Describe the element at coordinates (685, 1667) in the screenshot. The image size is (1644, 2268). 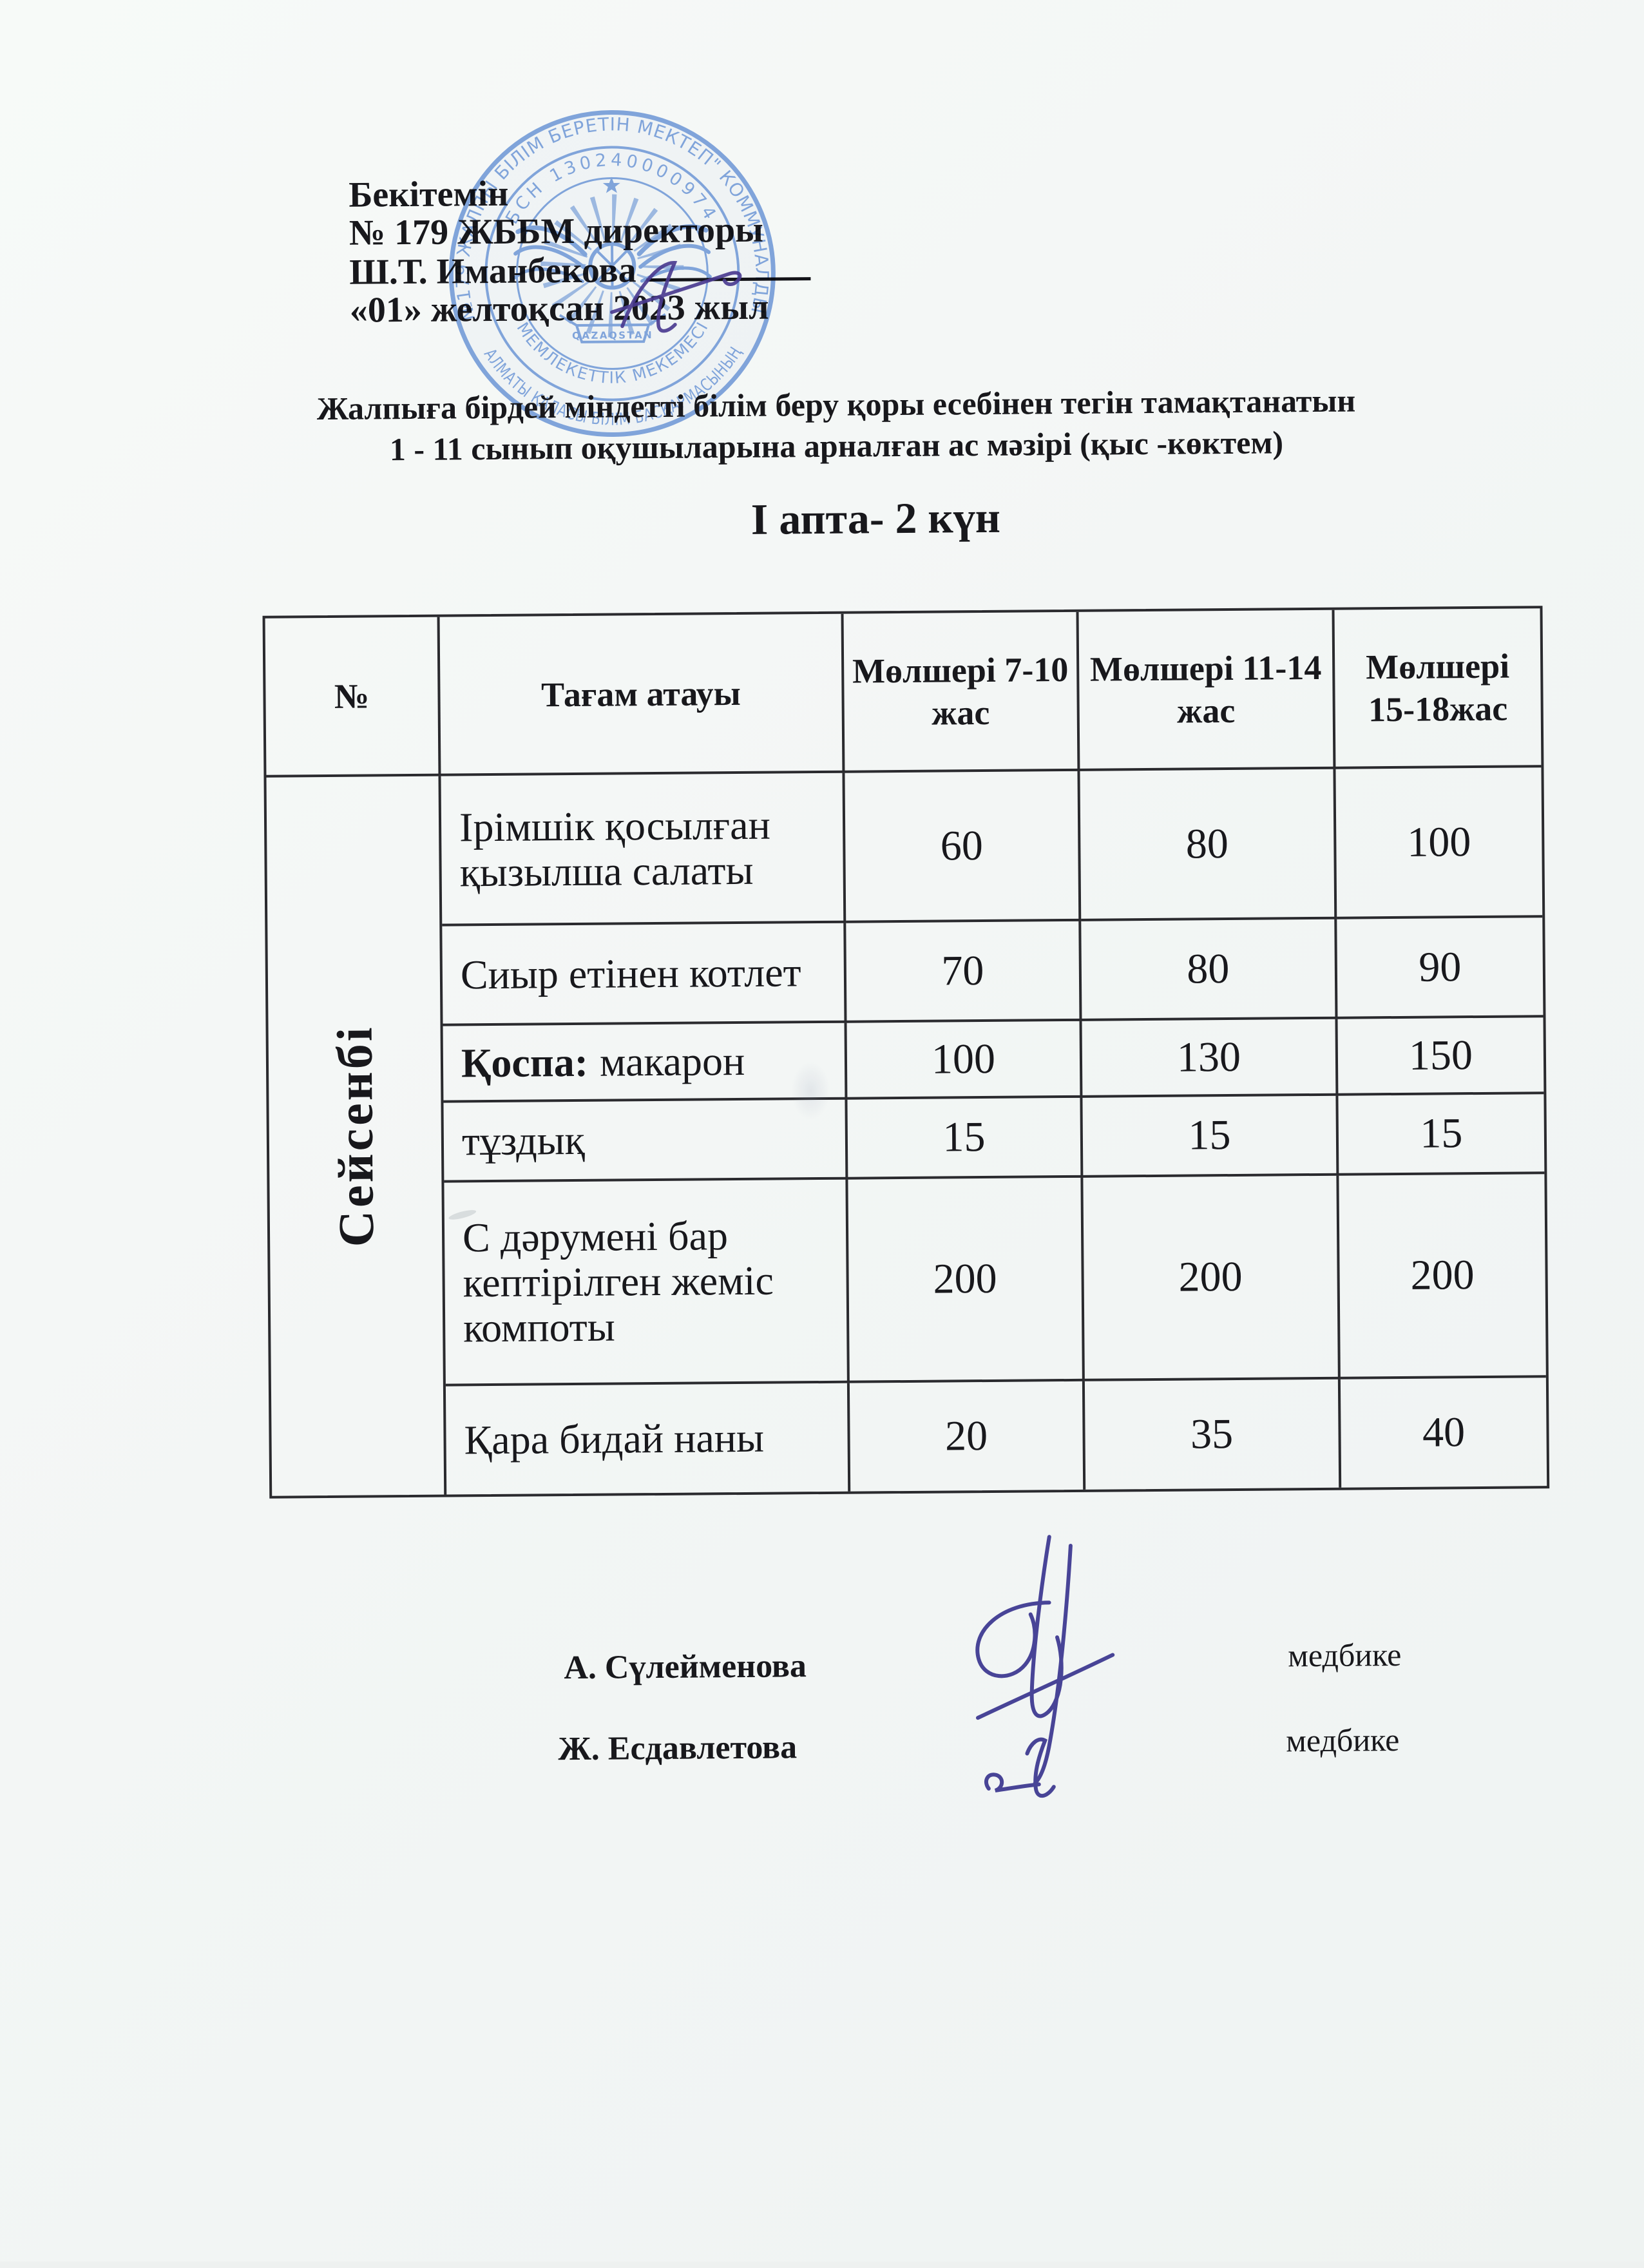
I see `signer-name: А. Сүлейменова` at that location.